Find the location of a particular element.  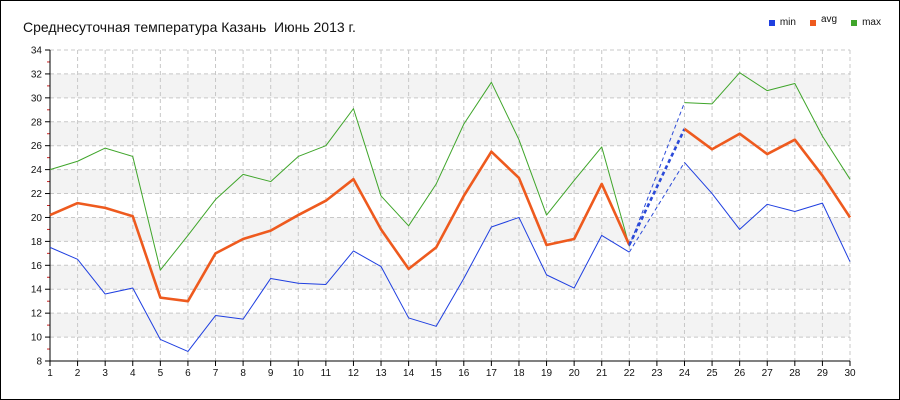

y-tick-label: 16 is located at coordinates (37, 266).